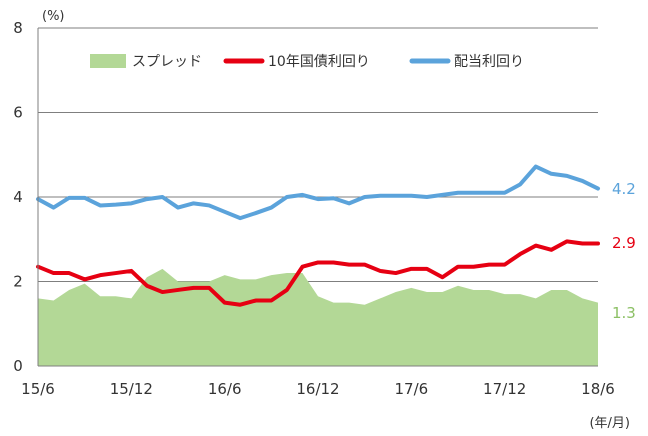  Describe the element at coordinates (598, 389) in the screenshot. I see `x-tick-label-18-6: 18/6` at that location.